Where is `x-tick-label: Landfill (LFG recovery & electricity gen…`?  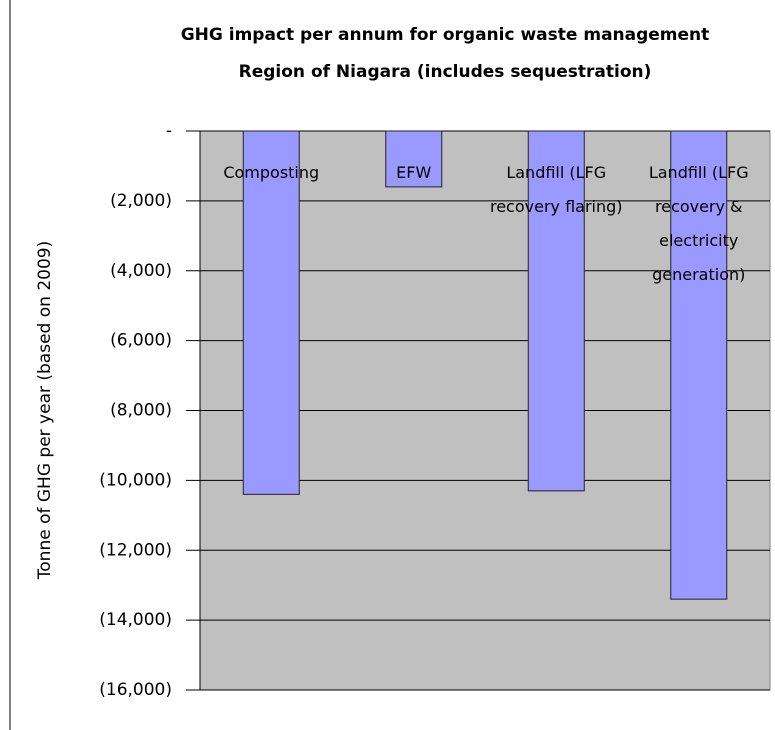 x-tick-label: Landfill (LFG recovery & electricity gen… is located at coordinates (698, 223).